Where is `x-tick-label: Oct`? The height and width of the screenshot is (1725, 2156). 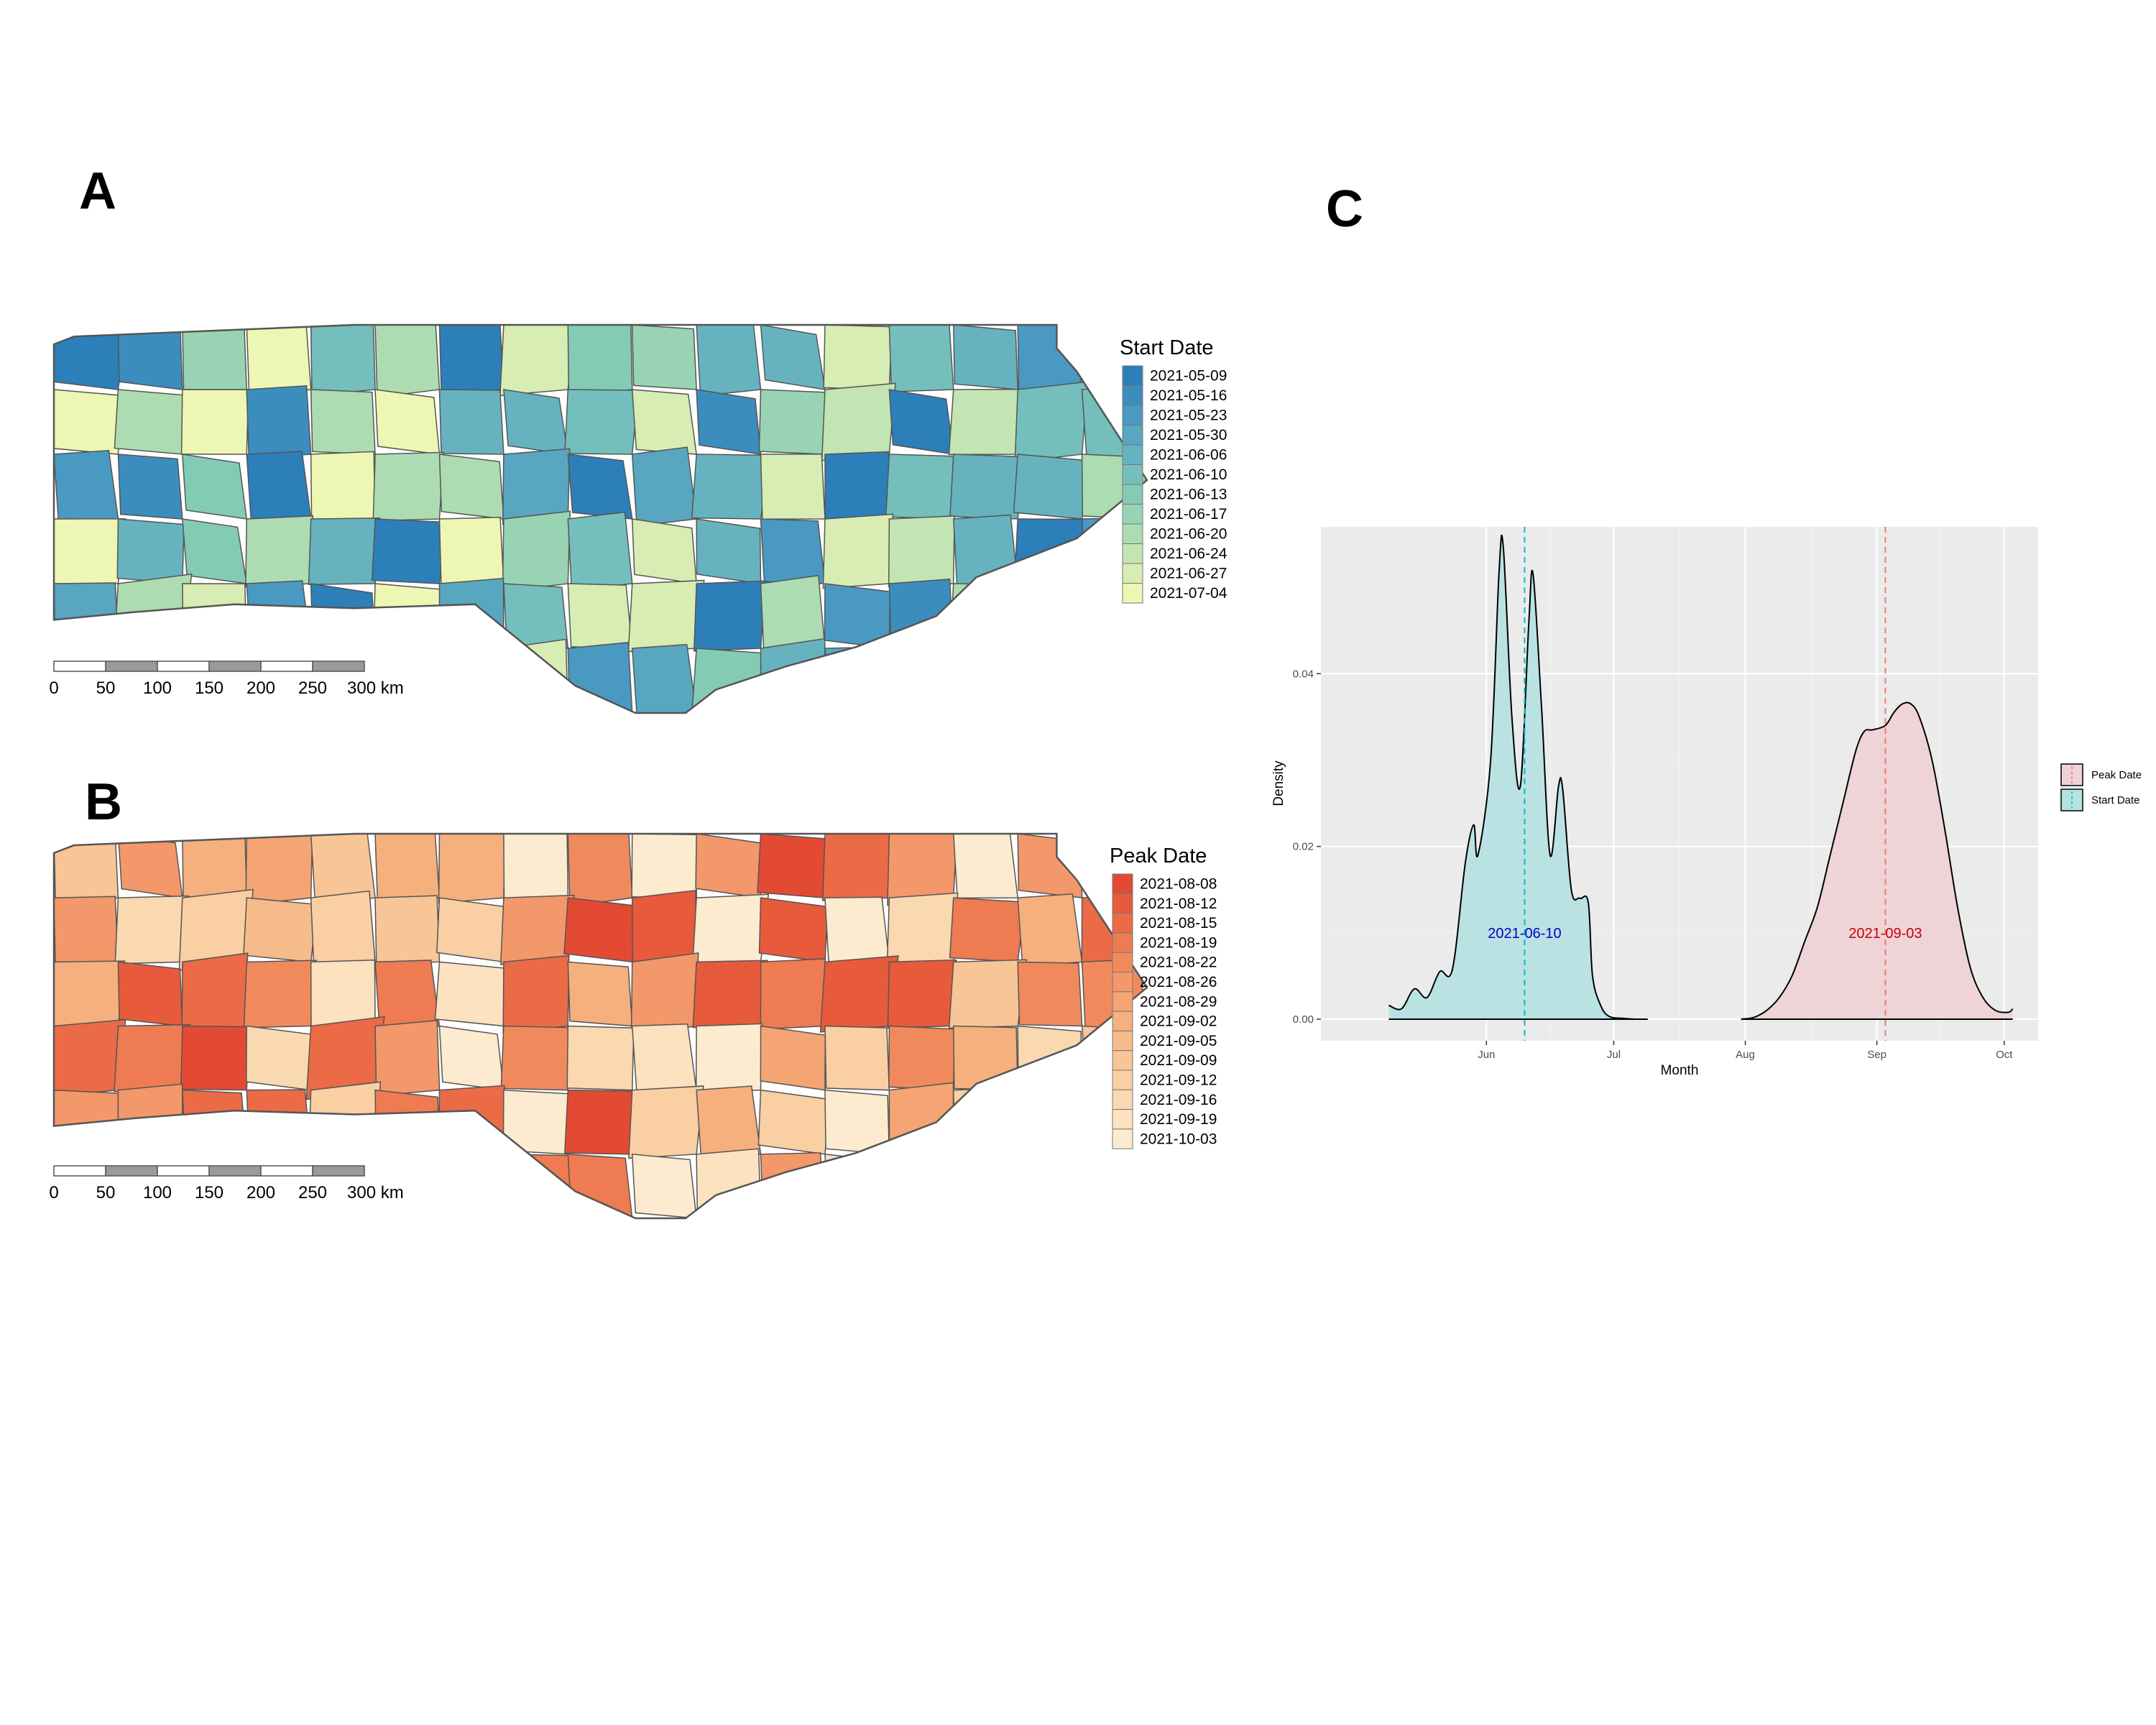 x-tick-label: Oct is located at coordinates (2004, 1055).